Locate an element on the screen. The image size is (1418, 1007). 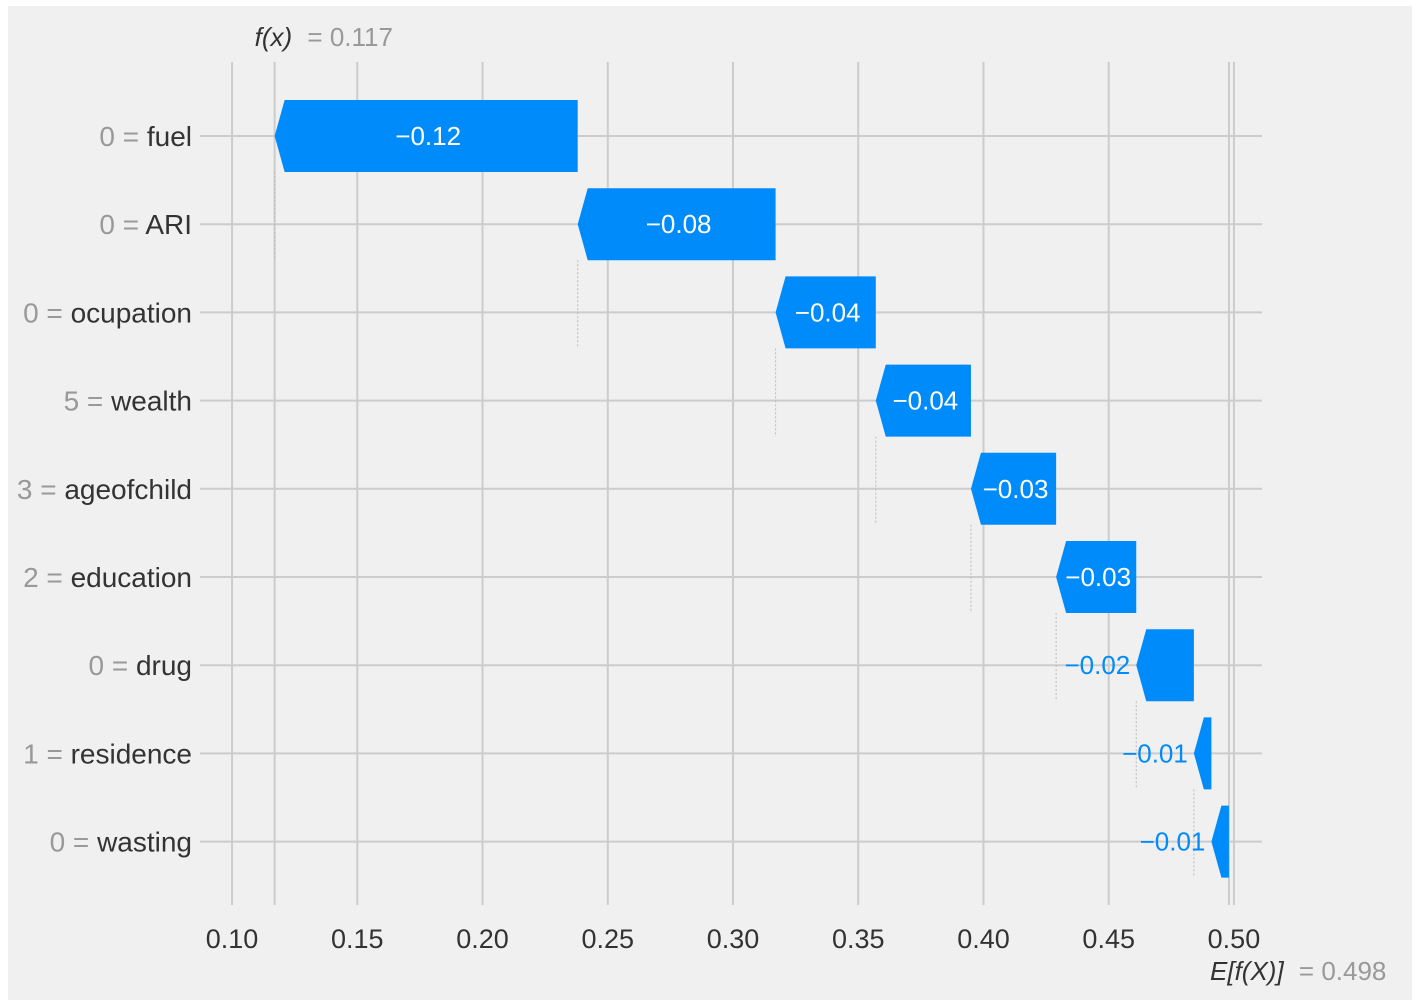
feature-label: 0 = ocupation is located at coordinates (107, 312).